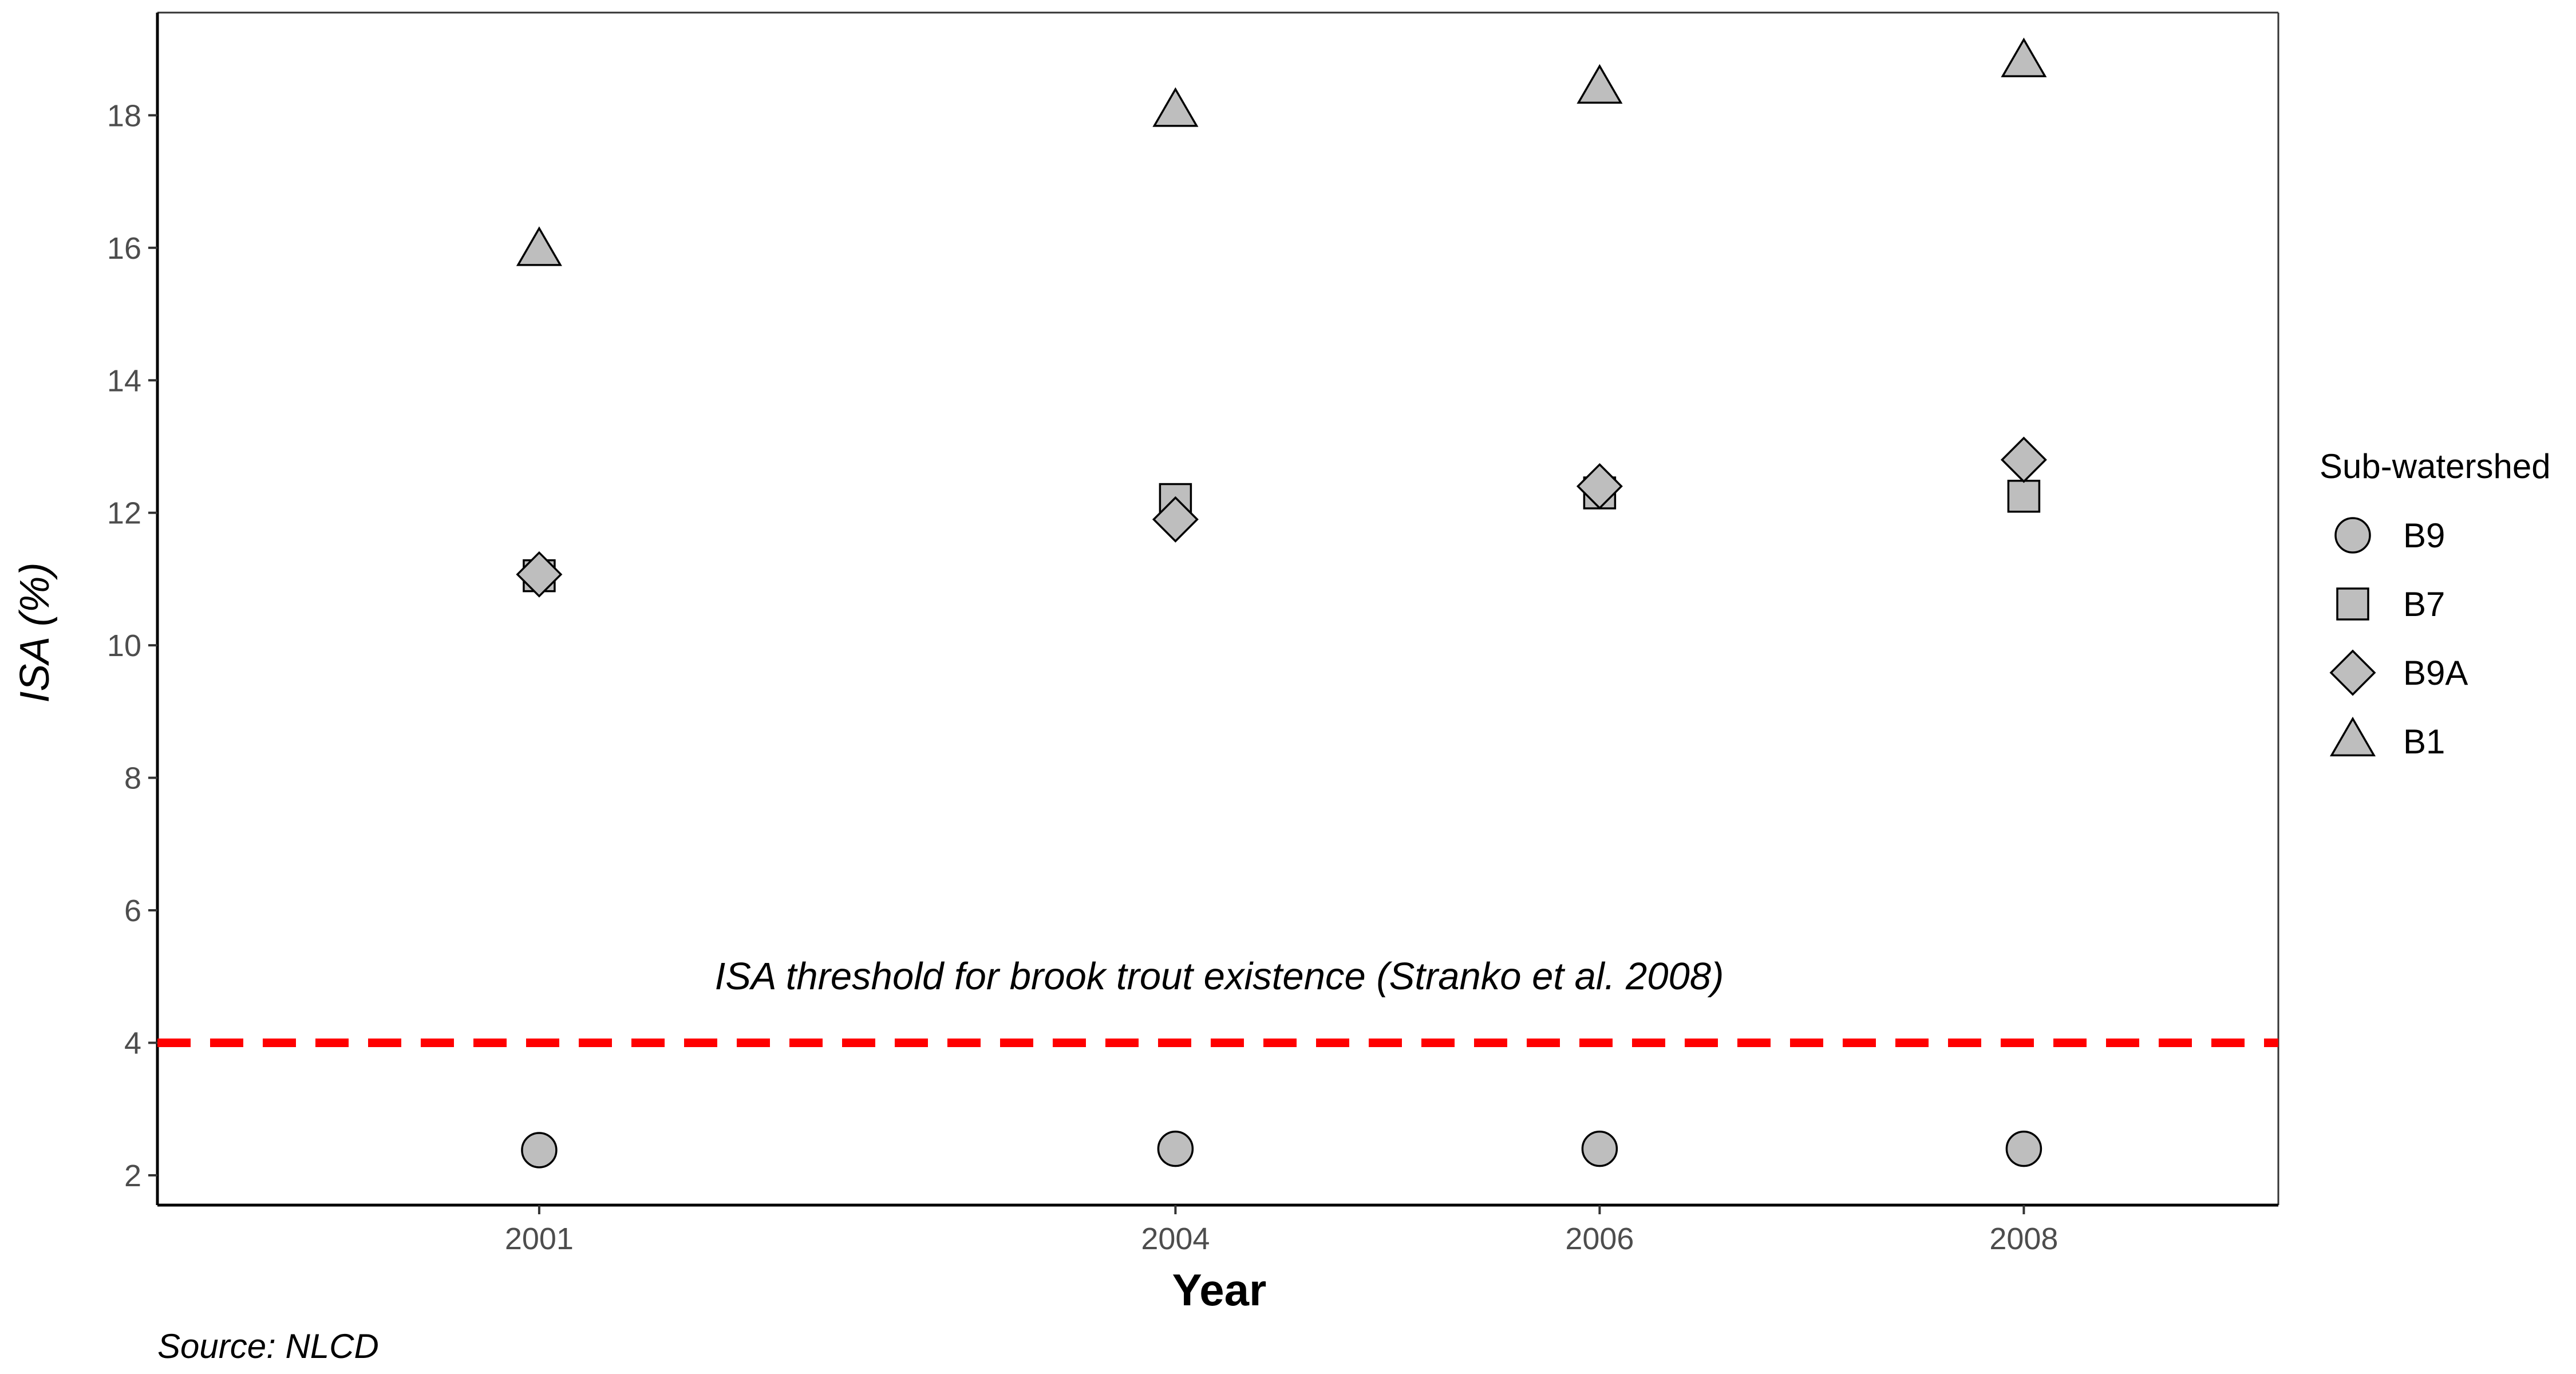 The width and height of the screenshot is (2576, 1374). What do you see at coordinates (2435, 673) in the screenshot?
I see `legend-label-b9a: B9A` at bounding box center [2435, 673].